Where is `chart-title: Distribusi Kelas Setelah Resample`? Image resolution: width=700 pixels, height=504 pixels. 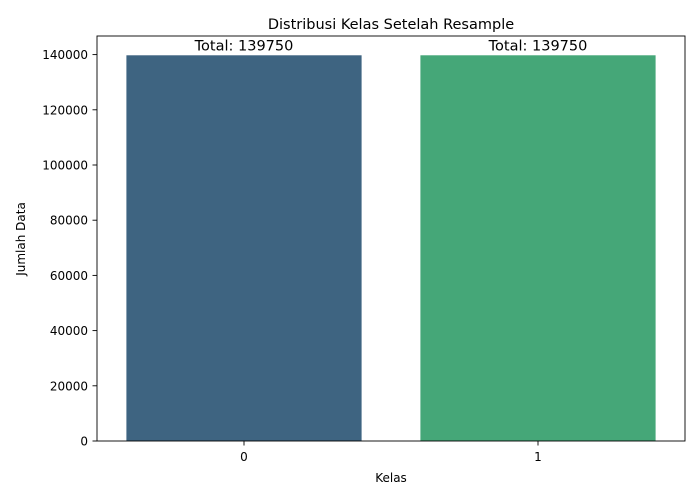 chart-title: Distribusi Kelas Setelah Resample is located at coordinates (391, 25).